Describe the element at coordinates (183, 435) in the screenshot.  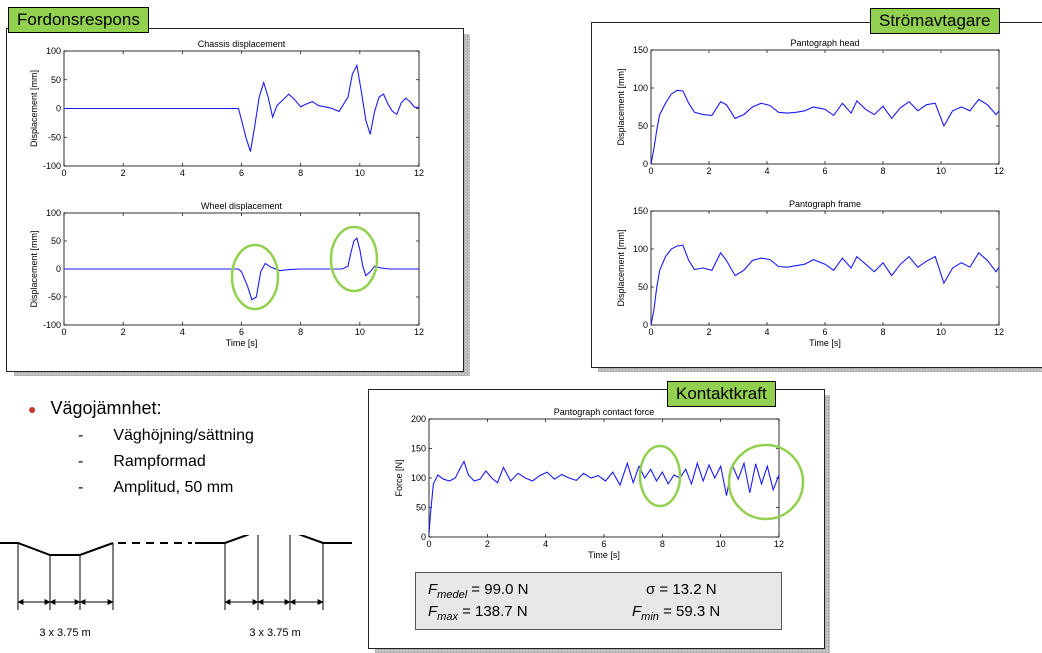
I see `bullet-sub-text: Väghöjning/sättning` at that location.